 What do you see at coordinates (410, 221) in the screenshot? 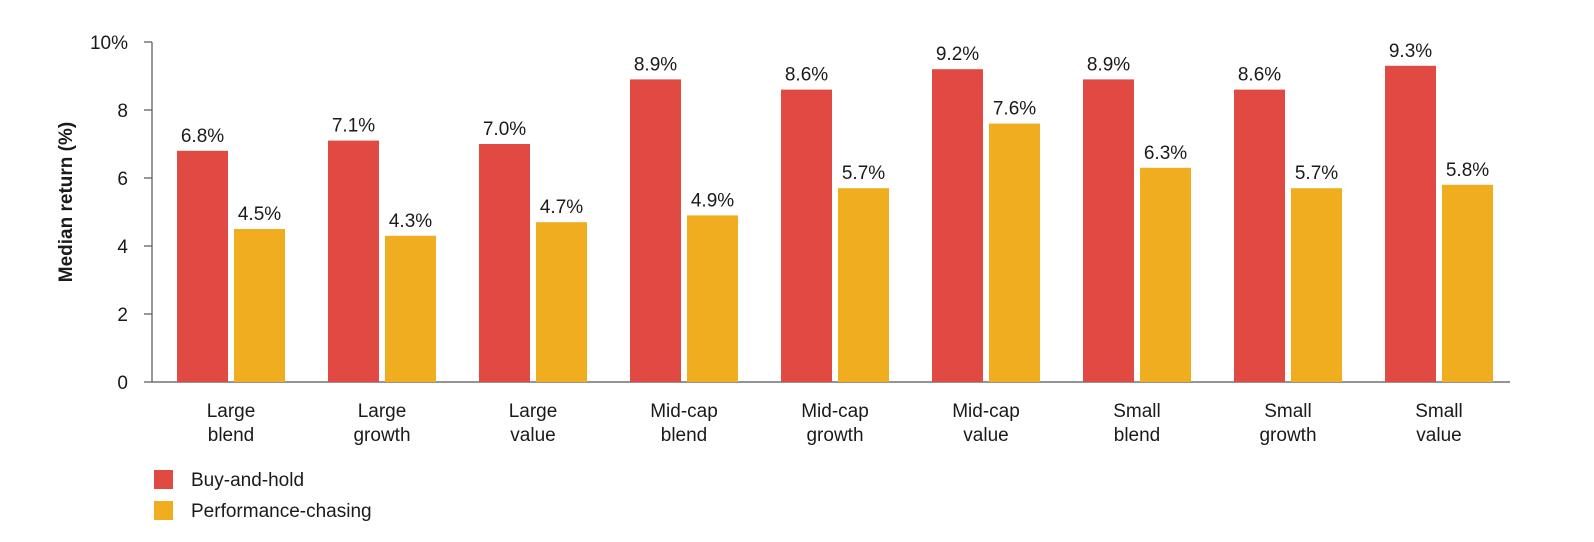
I see `data-label: 4.3%` at bounding box center [410, 221].